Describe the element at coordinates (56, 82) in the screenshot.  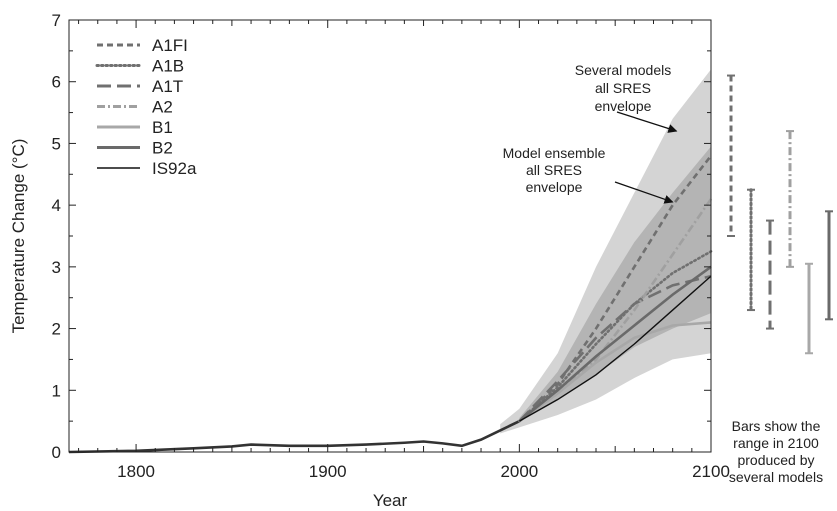
I see `y-tick-label: 6` at that location.